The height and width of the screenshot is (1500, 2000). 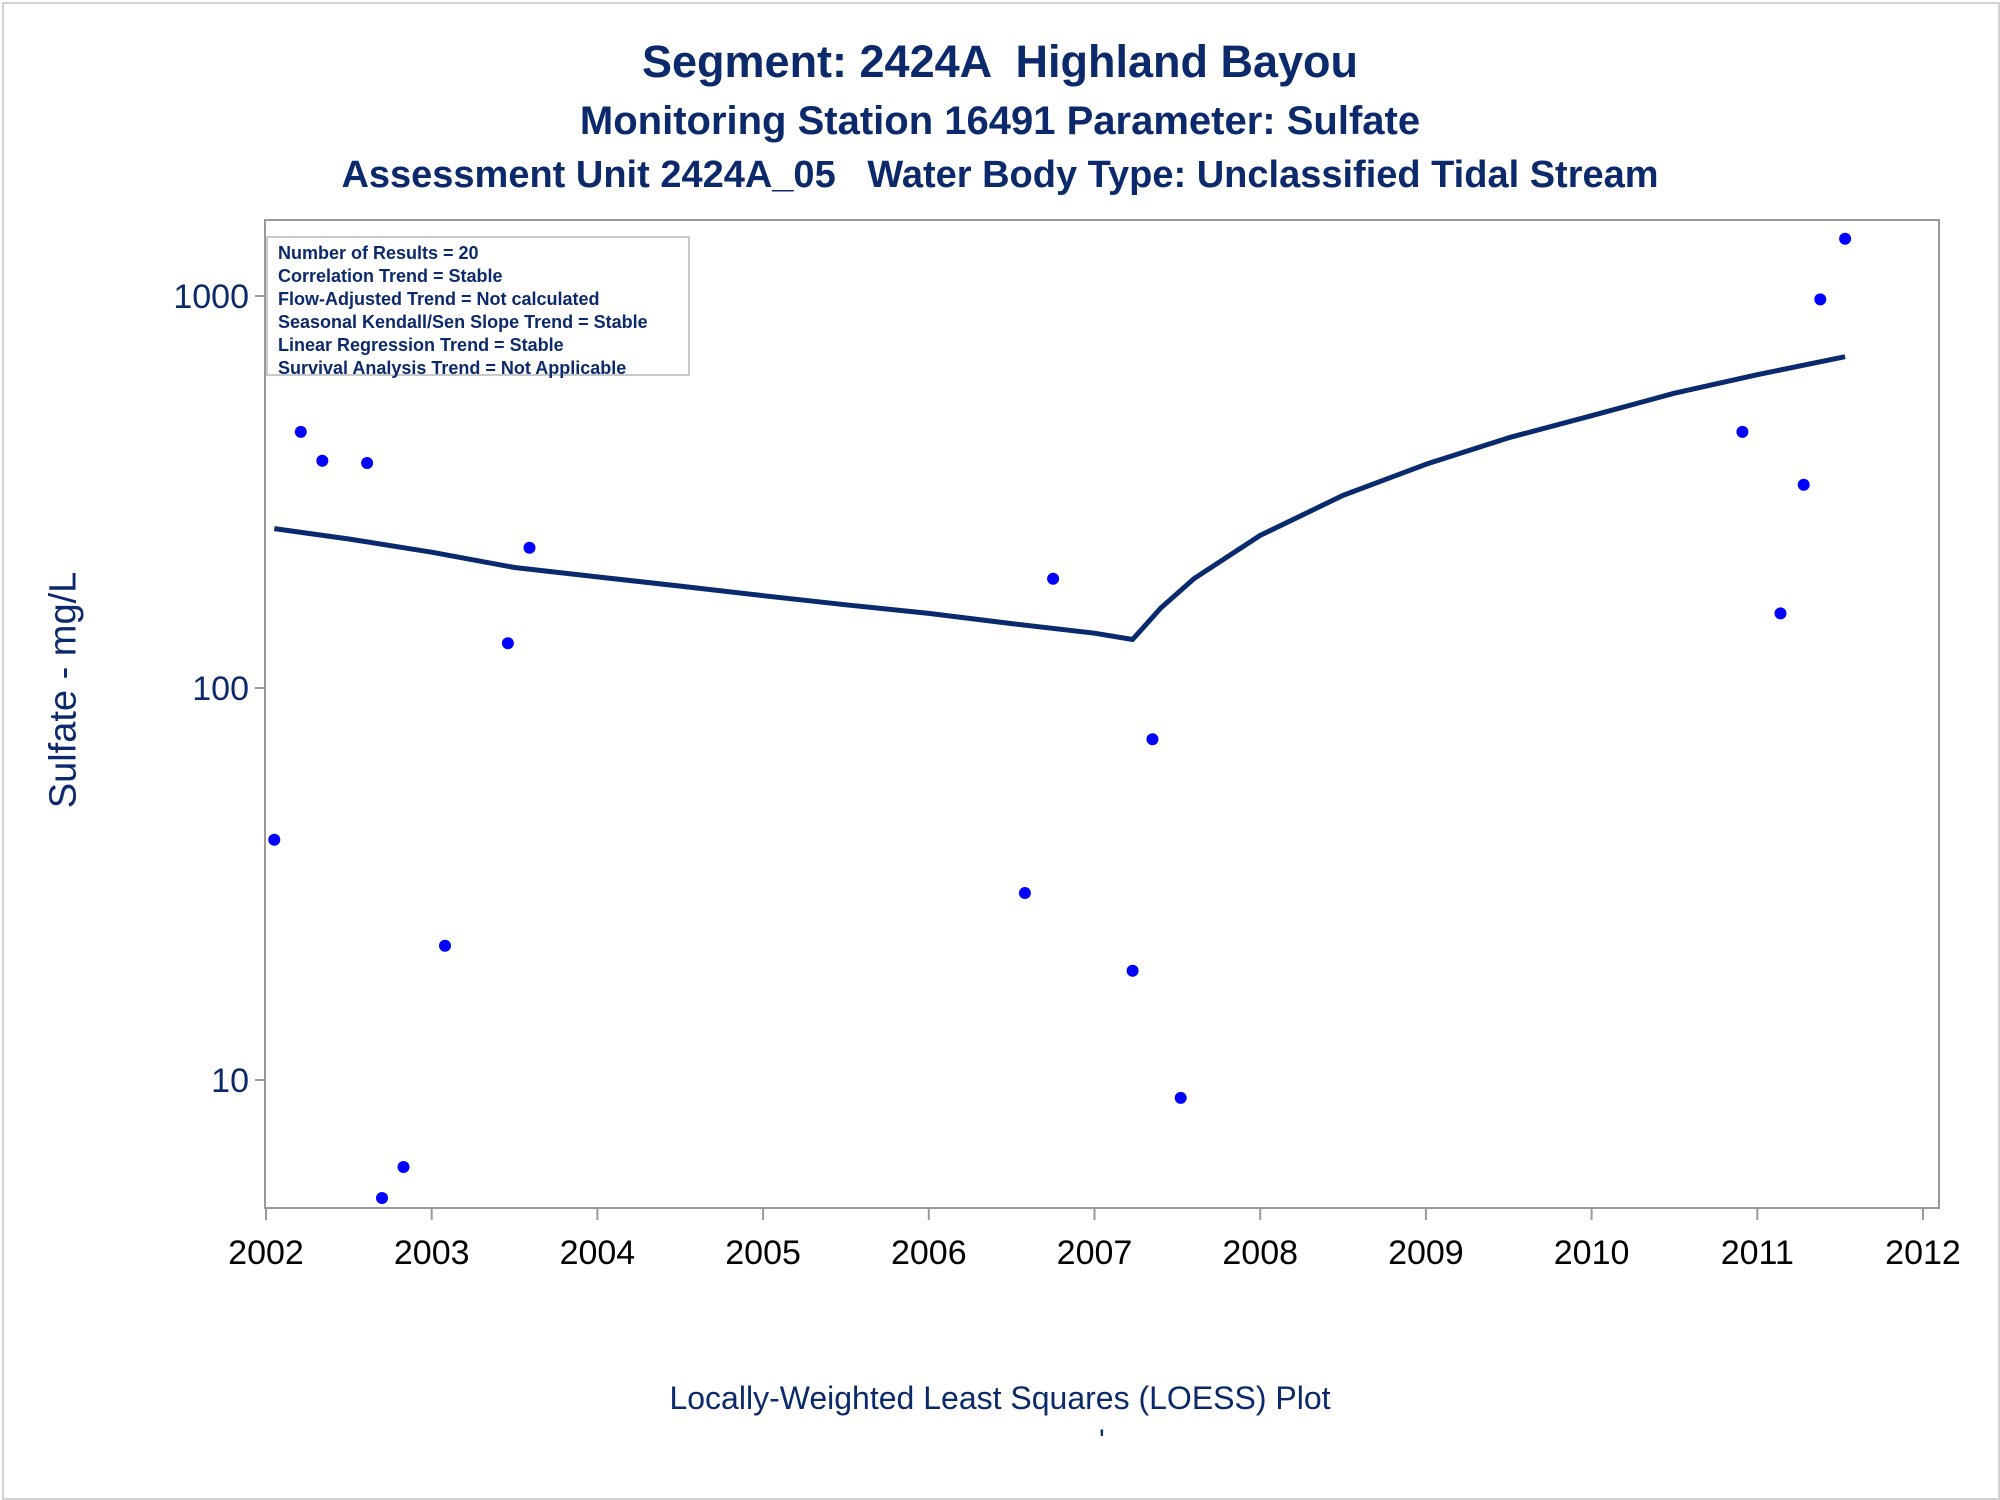 I want to click on stats-survival: Survival Analysis Trend = Not Applicable, so click(x=452, y=368).